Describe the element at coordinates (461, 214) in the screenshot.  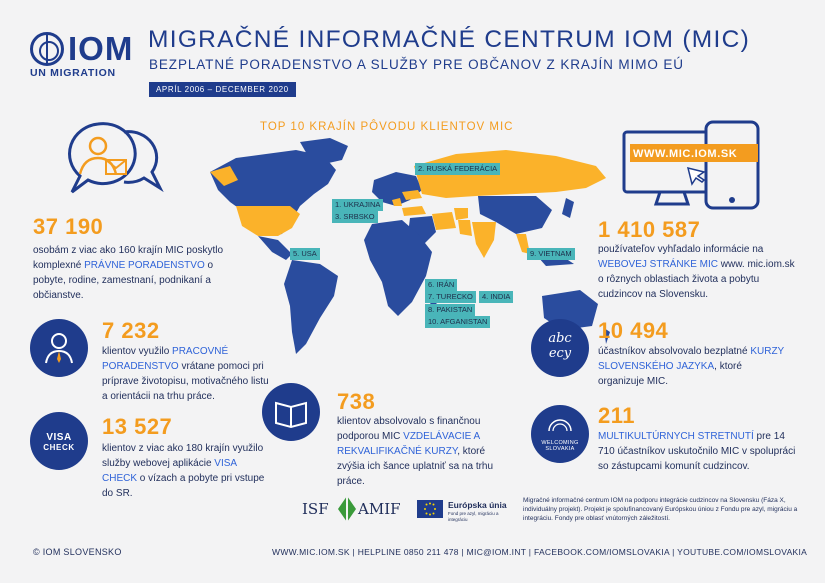
I see `map-afghanistan` at that location.